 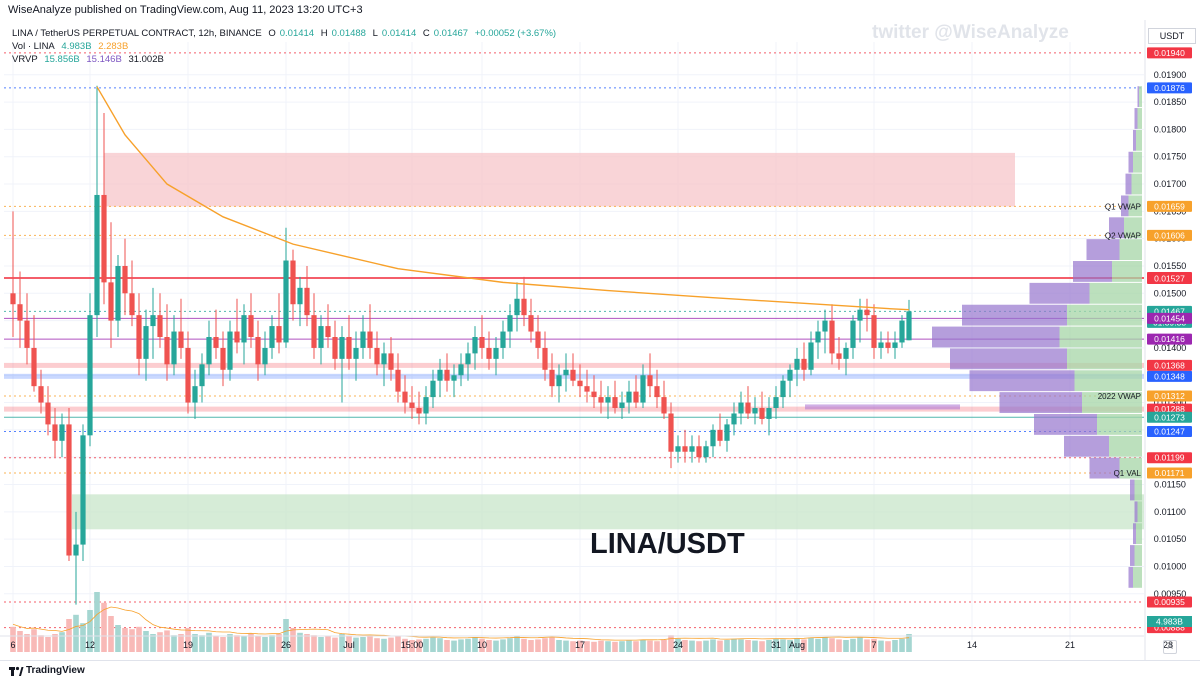 What do you see at coordinates (873, 645) in the screenshot?
I see `time-tick-label: 7` at bounding box center [873, 645].